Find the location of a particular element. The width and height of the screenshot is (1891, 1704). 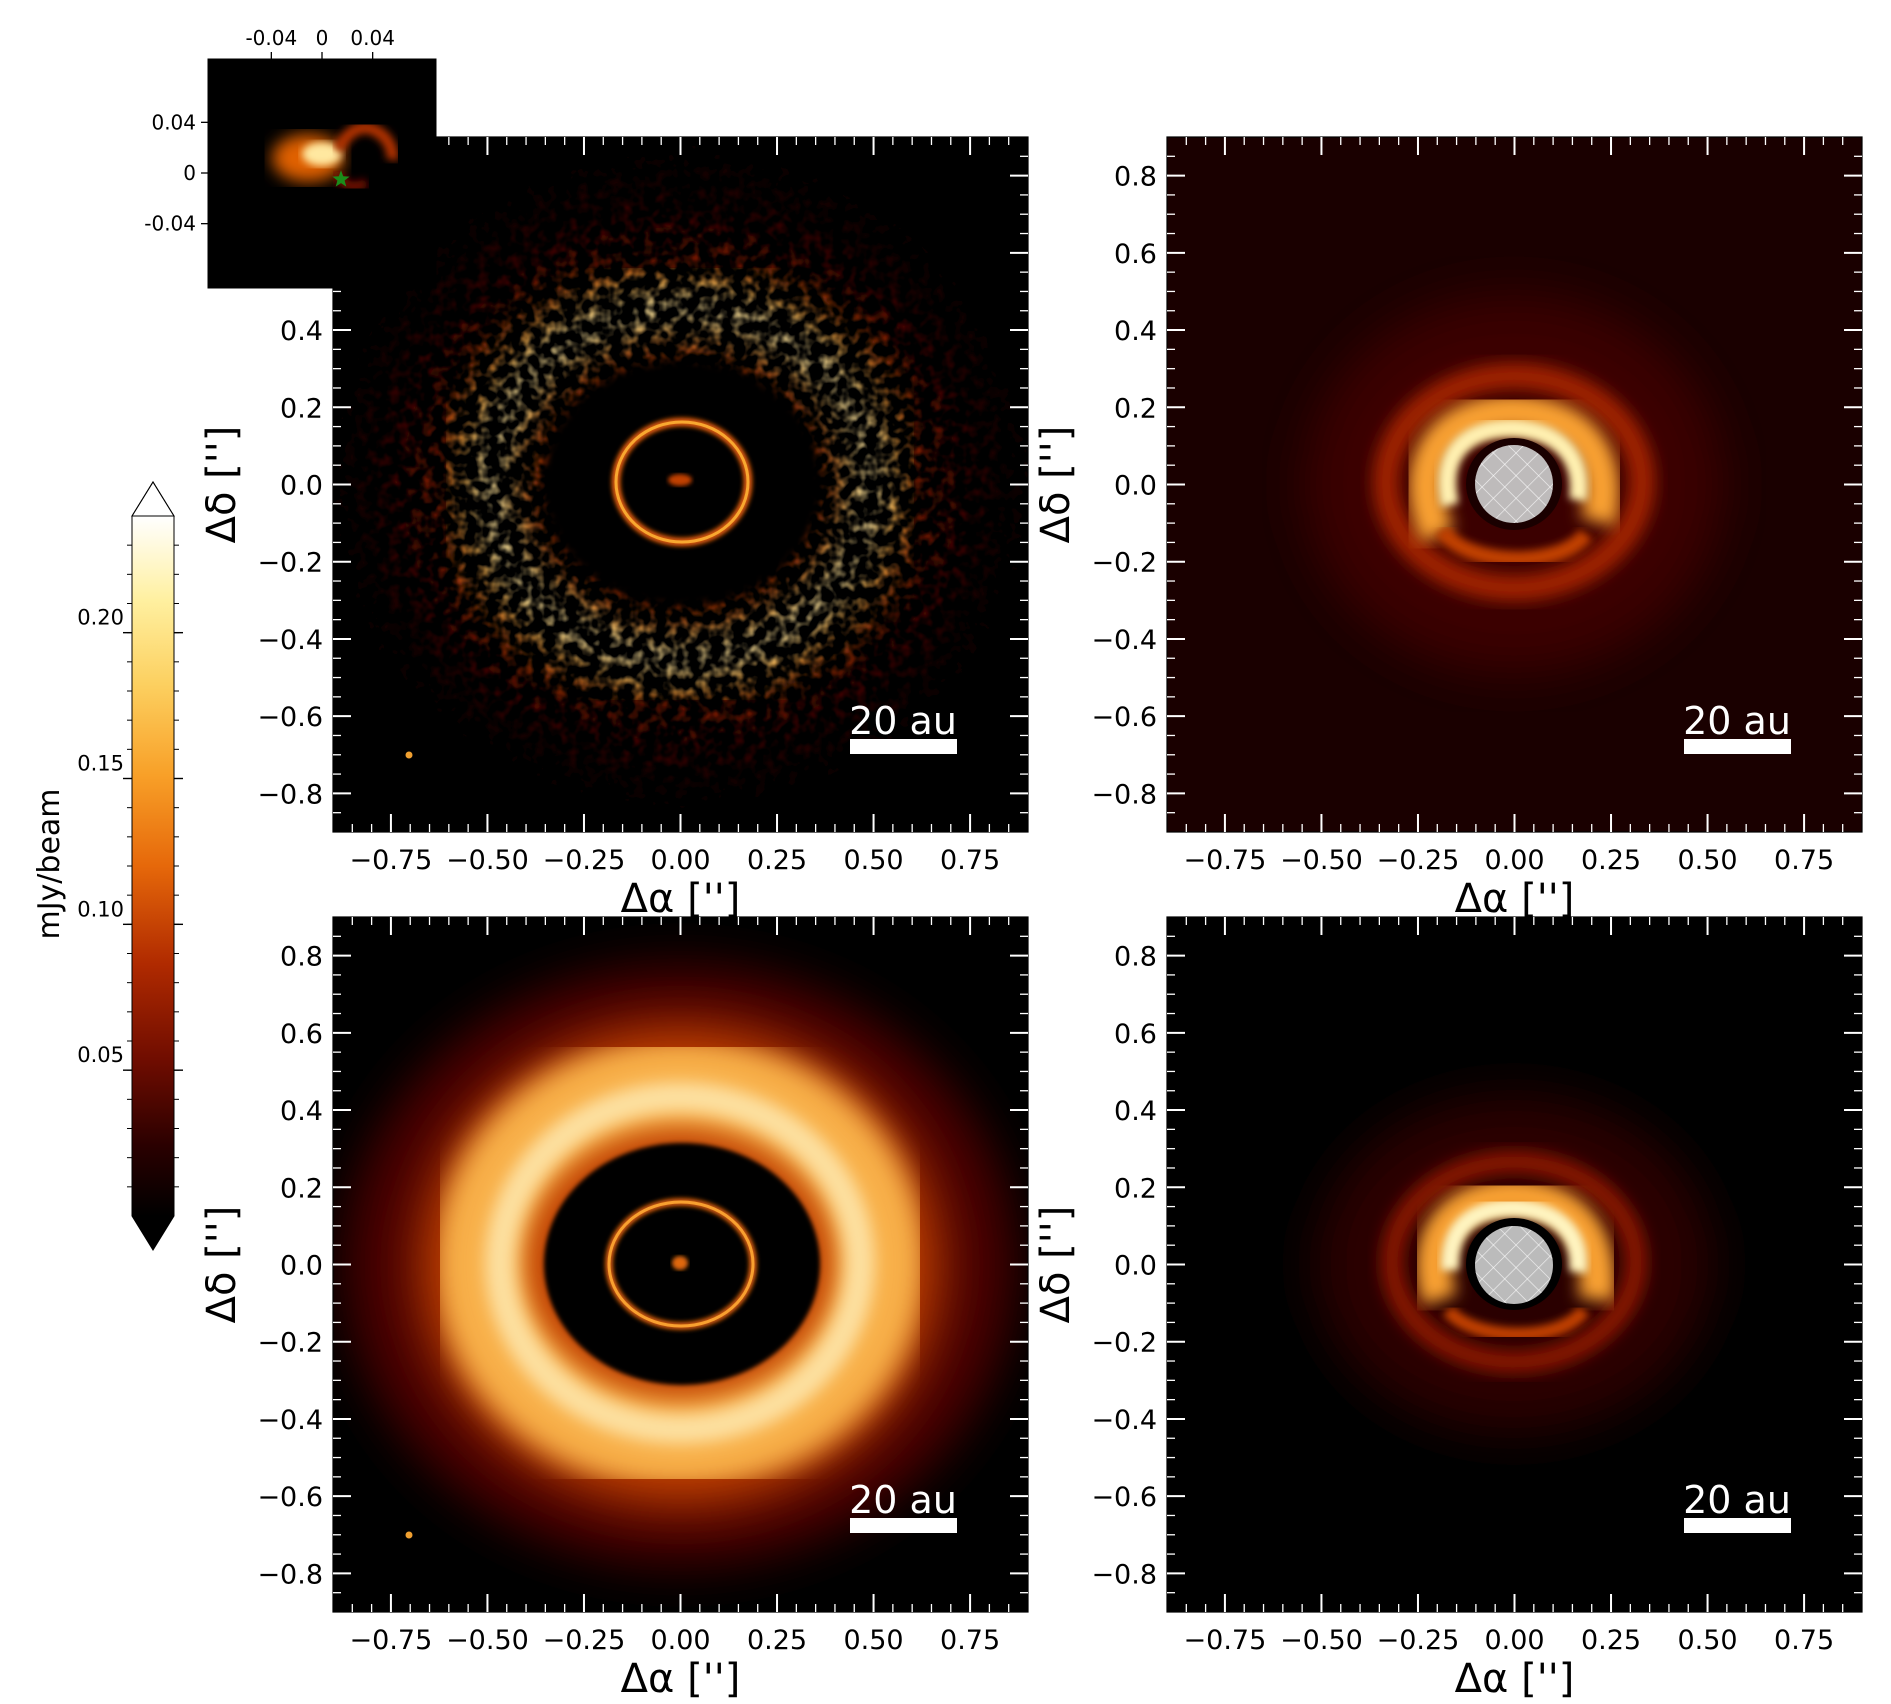

inset-y-tick-label: 0.04 is located at coordinates (173, 122).